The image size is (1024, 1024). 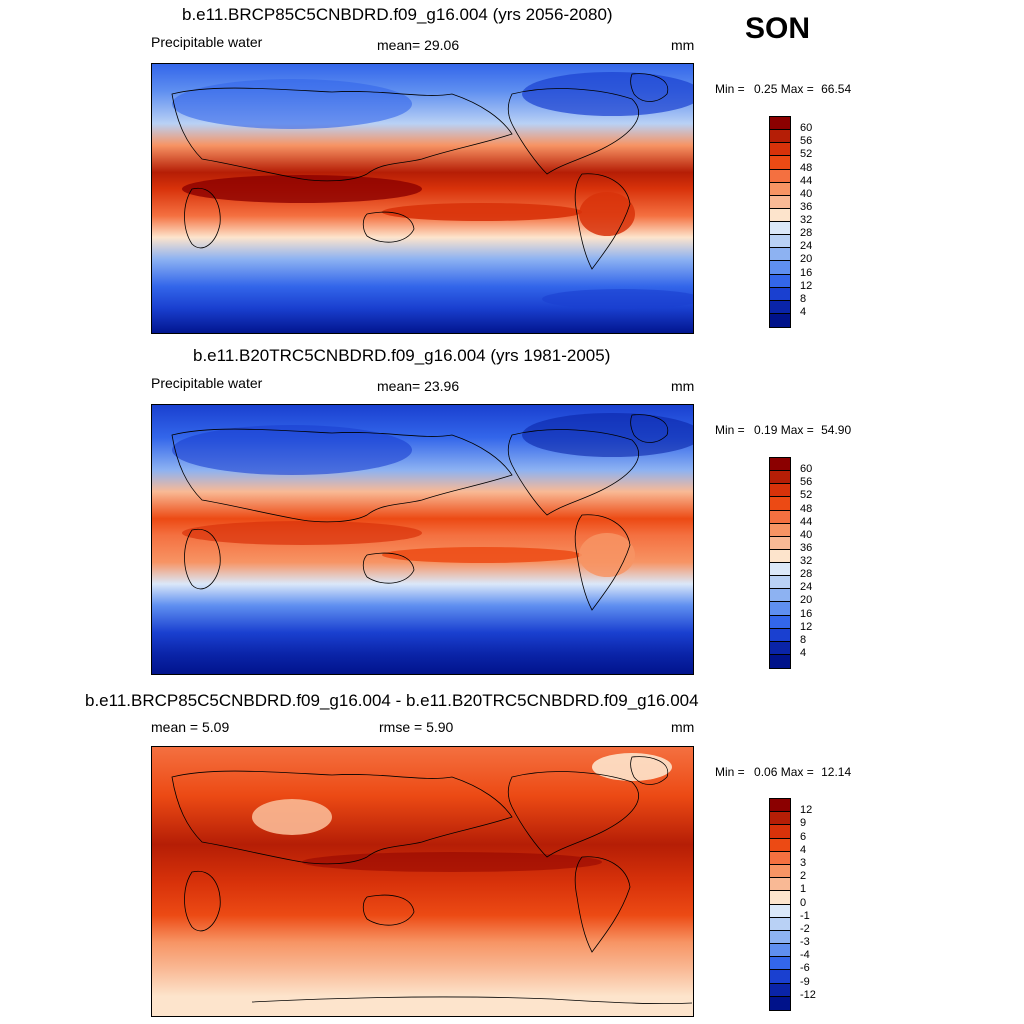 I want to click on colorbar-tick-label: 52, so click(x=806, y=154).